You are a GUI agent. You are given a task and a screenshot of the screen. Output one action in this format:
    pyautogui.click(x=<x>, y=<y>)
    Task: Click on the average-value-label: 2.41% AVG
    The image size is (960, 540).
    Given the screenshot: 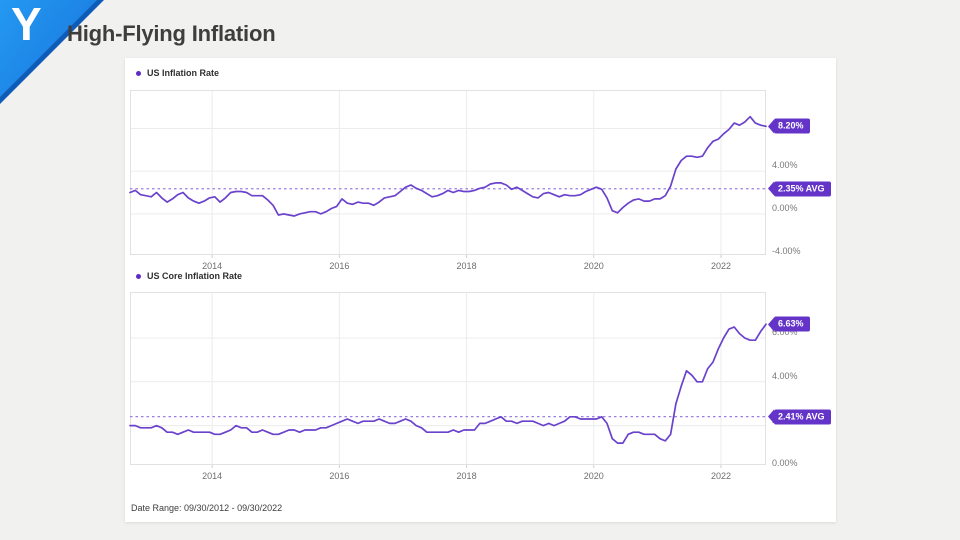 What is the action you would take?
    pyautogui.click(x=801, y=416)
    